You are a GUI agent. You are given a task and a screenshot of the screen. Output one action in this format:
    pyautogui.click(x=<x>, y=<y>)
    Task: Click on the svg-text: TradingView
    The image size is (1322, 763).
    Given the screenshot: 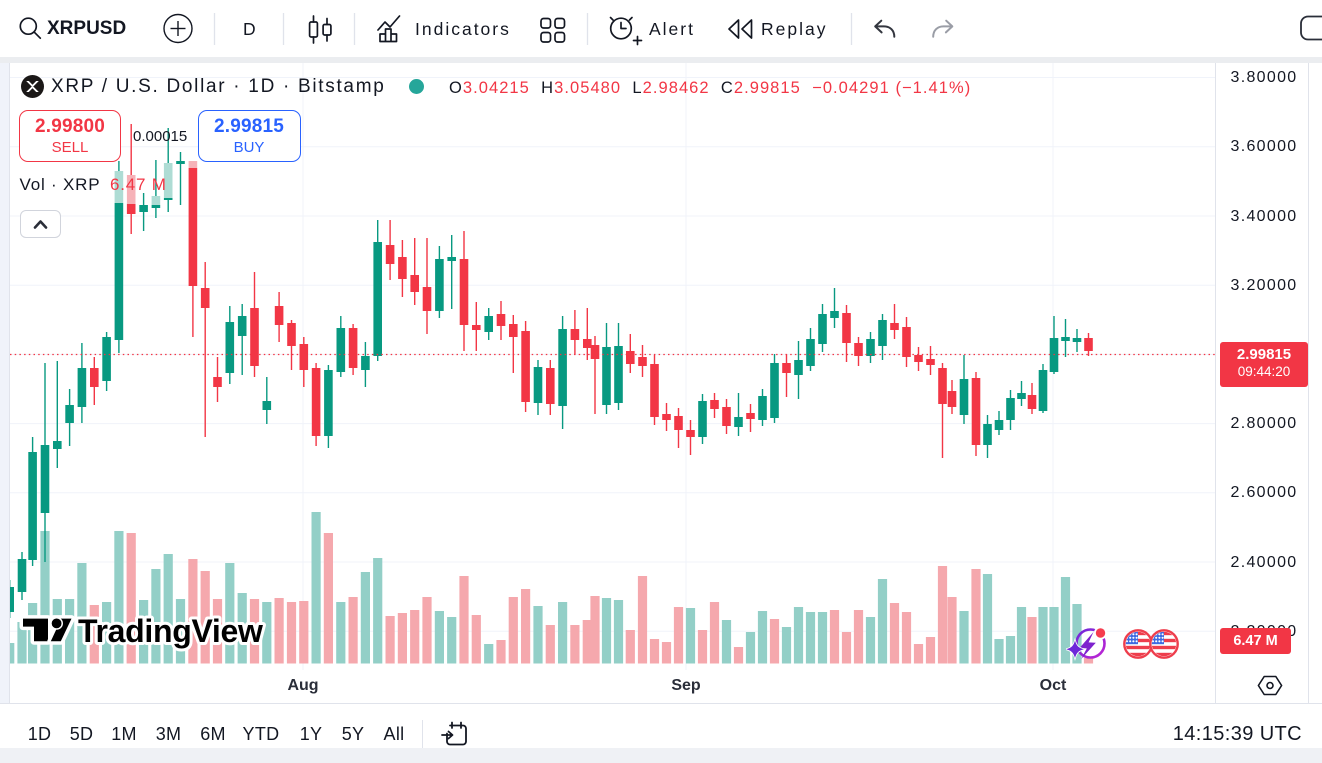 What is the action you would take?
    pyautogui.click(x=170, y=631)
    